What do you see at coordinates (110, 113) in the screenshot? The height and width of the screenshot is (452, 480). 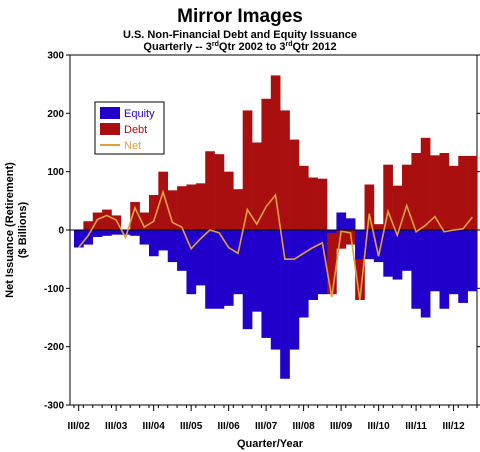 I see `legend-equity-swatch` at bounding box center [110, 113].